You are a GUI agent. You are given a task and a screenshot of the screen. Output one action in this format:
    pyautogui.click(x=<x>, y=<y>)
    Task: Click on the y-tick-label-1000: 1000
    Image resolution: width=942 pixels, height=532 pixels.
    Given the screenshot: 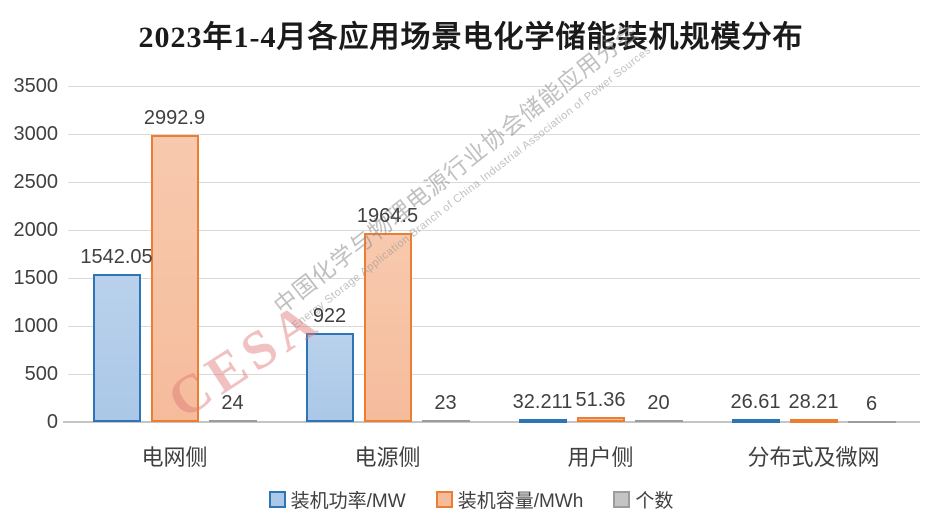 What is the action you would take?
    pyautogui.click(x=36, y=326)
    